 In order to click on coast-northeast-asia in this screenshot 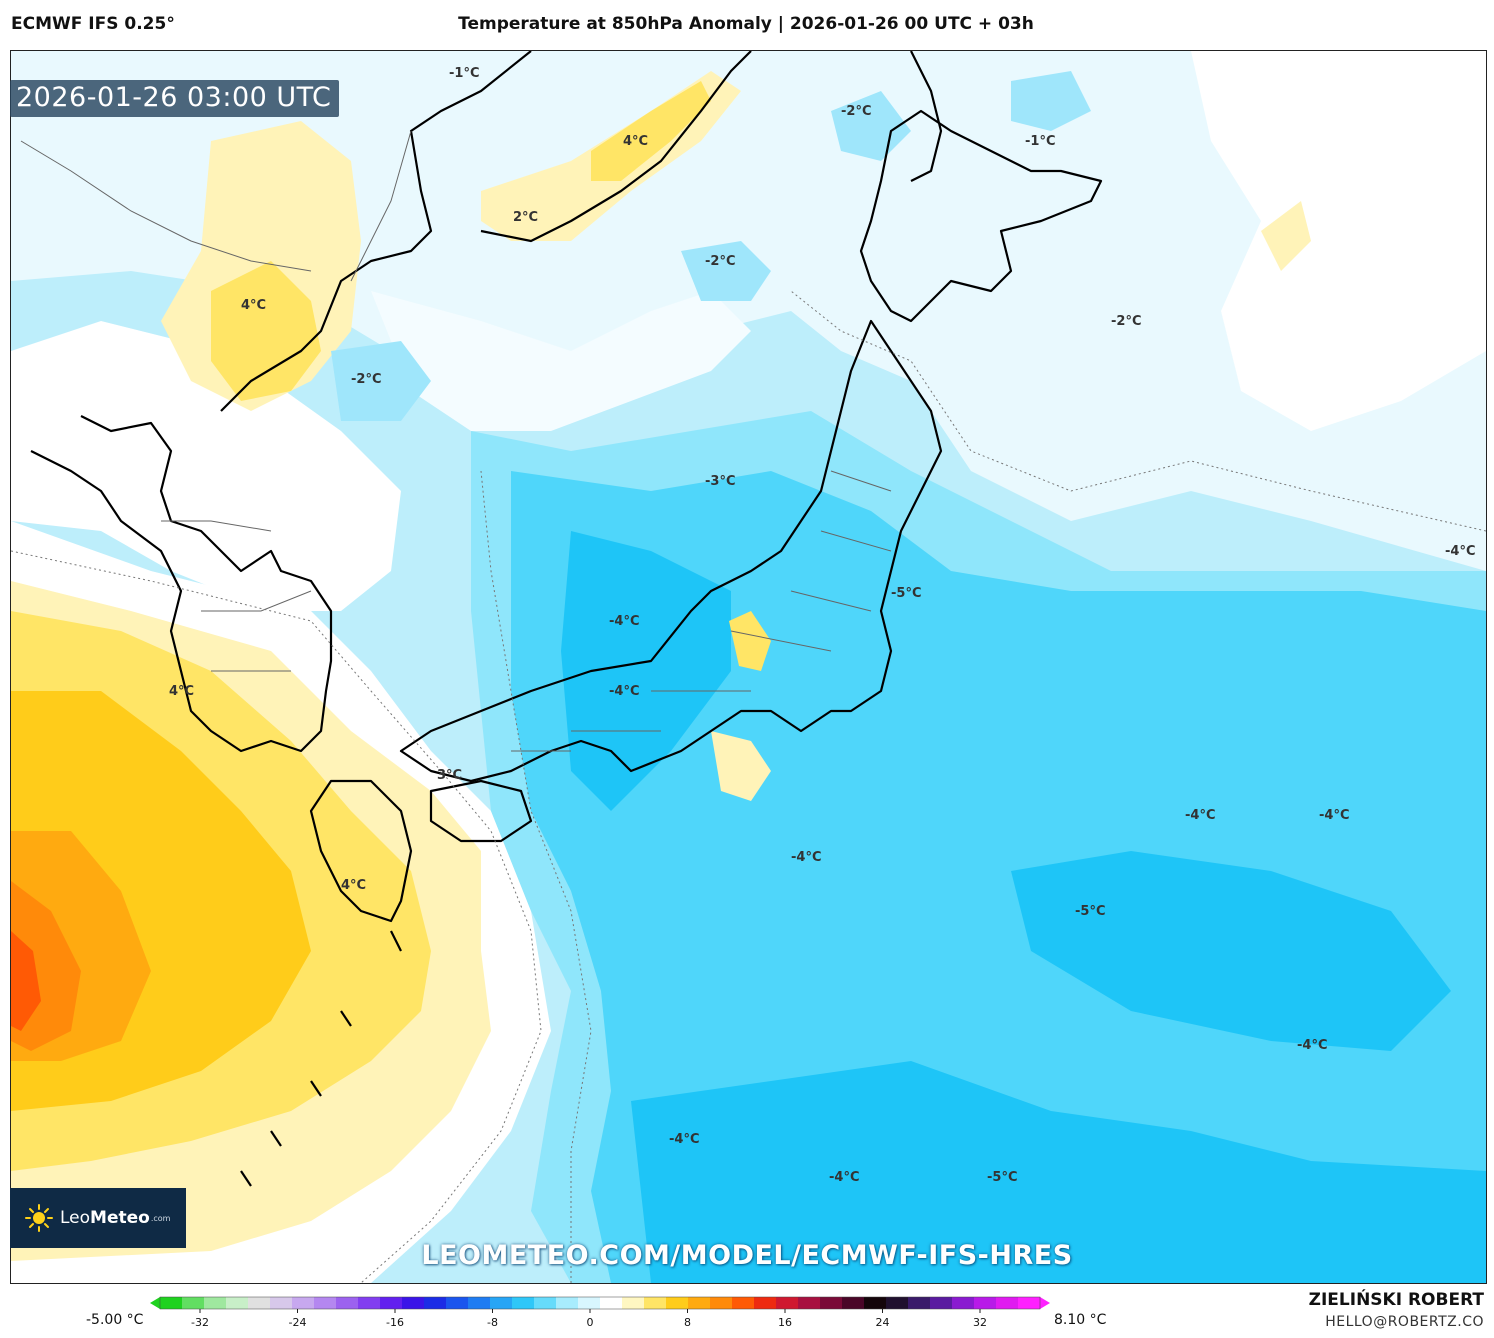, I will do `click(376, 231)`.